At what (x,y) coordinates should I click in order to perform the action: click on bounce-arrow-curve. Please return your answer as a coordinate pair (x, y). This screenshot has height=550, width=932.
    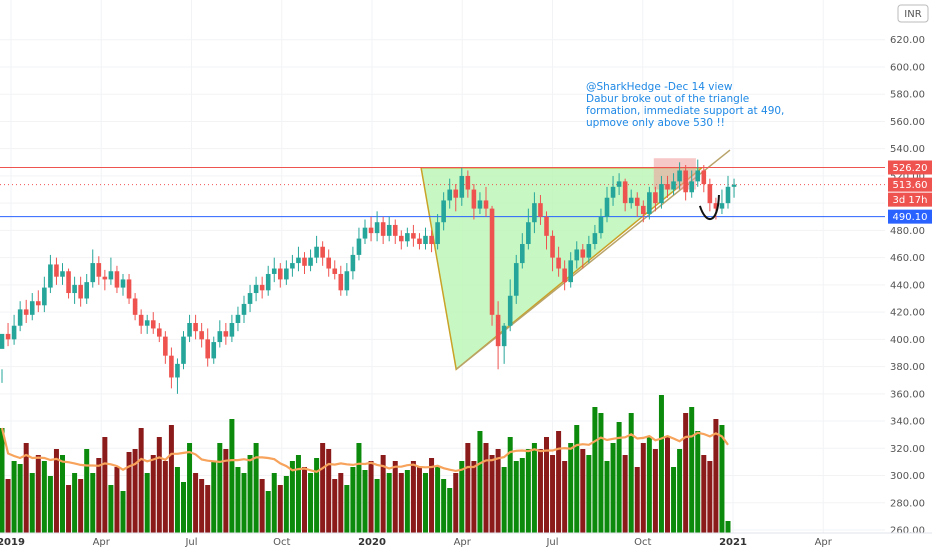
    Looking at the image, I should click on (709, 207).